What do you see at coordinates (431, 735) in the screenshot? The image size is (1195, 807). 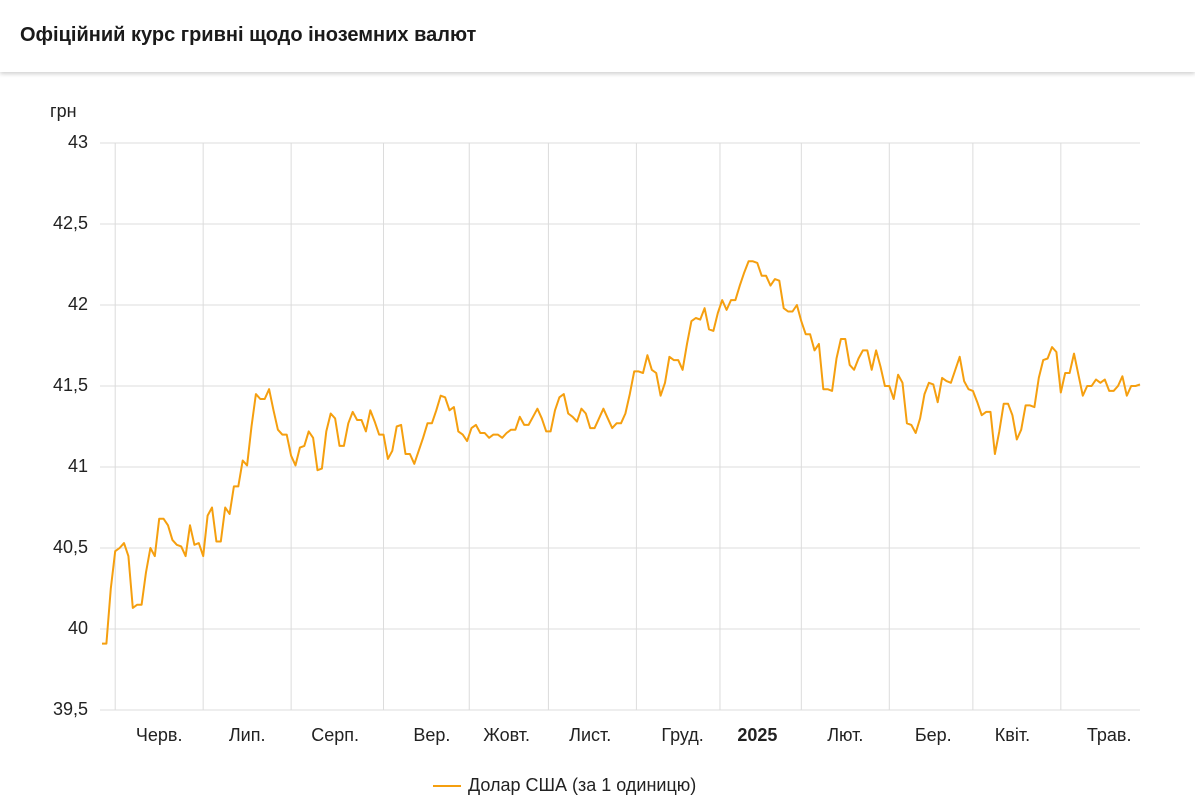 I see `x-tick-label: Вер.` at bounding box center [431, 735].